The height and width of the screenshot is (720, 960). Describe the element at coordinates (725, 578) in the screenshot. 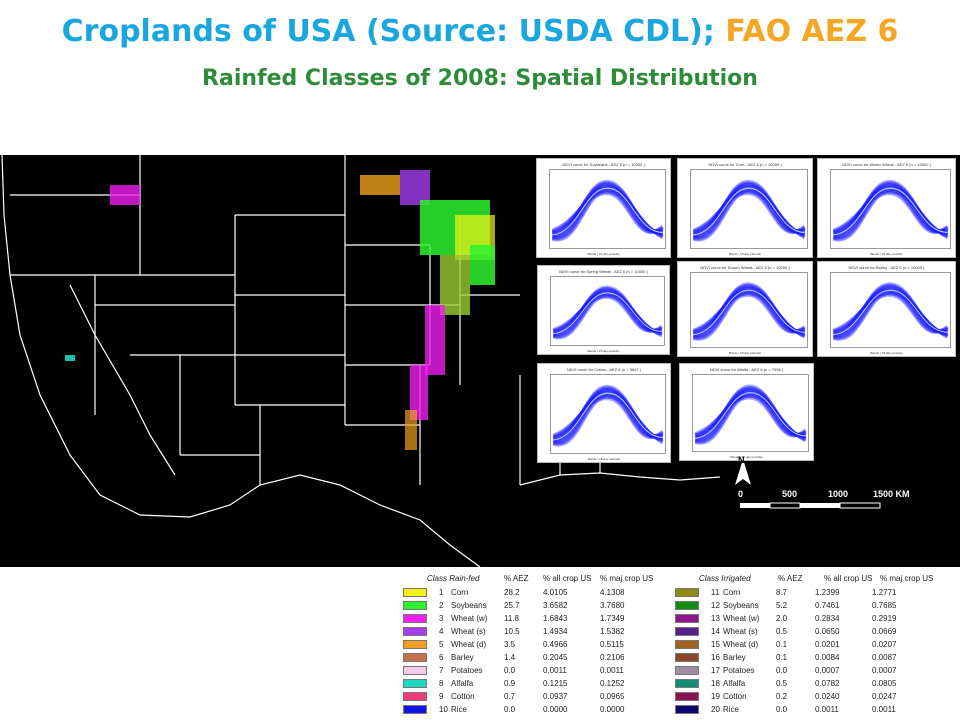

I see `irrigated-class-header: Class Irrigated` at that location.